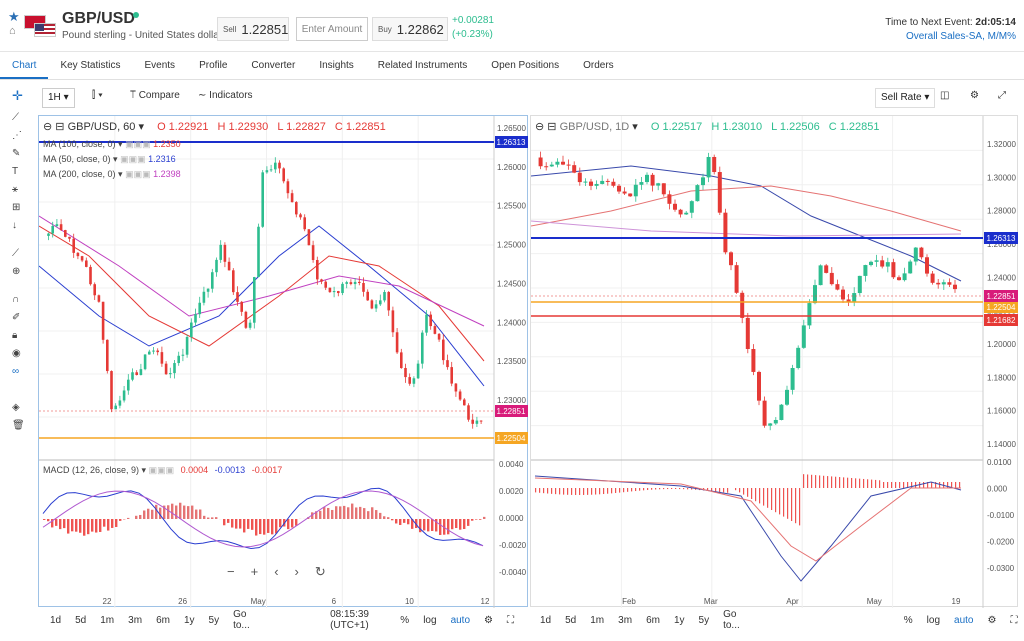 The width and height of the screenshot is (1024, 641). What do you see at coordinates (945, 95) in the screenshot?
I see `layout-icon: ◫` at bounding box center [945, 95].